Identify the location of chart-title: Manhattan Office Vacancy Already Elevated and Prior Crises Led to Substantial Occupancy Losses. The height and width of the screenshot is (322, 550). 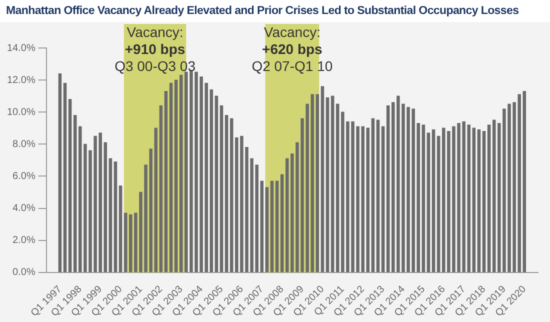
(262, 11).